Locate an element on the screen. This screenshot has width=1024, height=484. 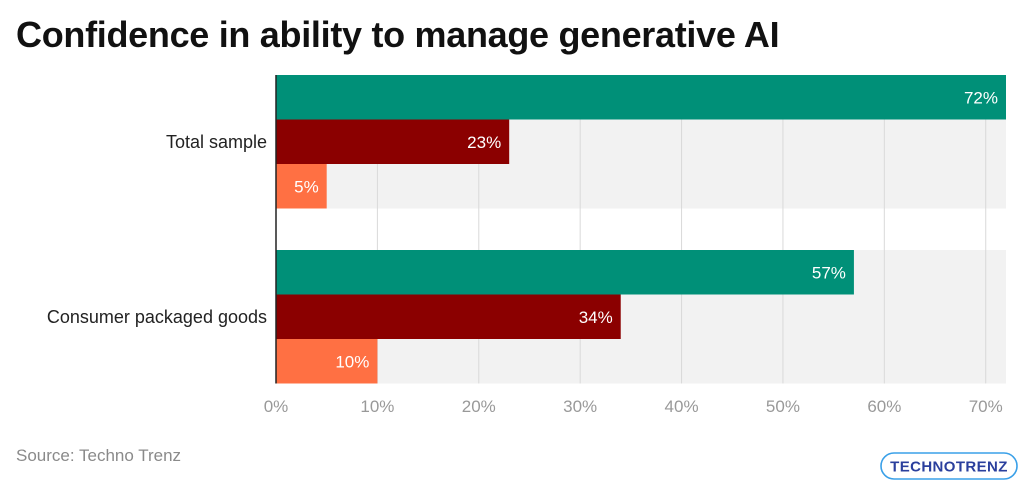
x-tick-label: 60% is located at coordinates (884, 406).